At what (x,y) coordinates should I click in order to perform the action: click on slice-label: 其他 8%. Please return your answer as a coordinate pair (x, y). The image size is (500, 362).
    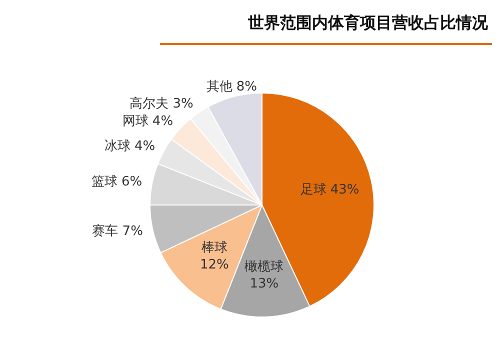
    Looking at the image, I should click on (232, 86).